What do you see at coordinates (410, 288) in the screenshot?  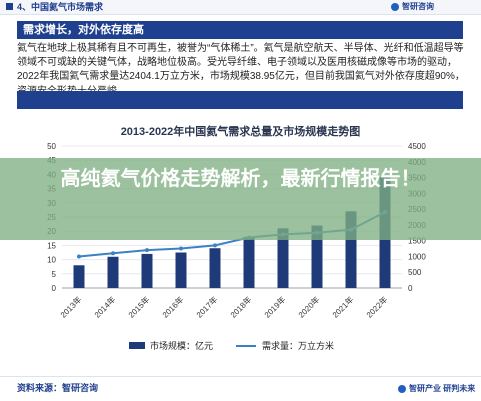 I see `right-axis-tick-label: 0` at bounding box center [410, 288].